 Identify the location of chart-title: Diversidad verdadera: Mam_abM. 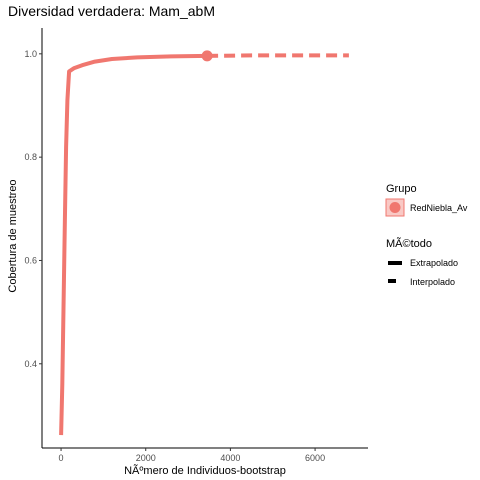
(111, 11).